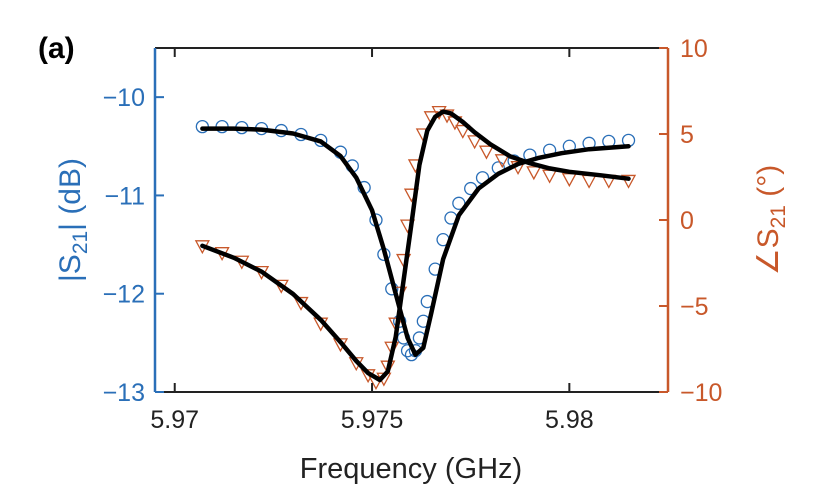 This screenshot has height=498, width=824. I want to click on left-tick-label: −13, so click(124, 393).